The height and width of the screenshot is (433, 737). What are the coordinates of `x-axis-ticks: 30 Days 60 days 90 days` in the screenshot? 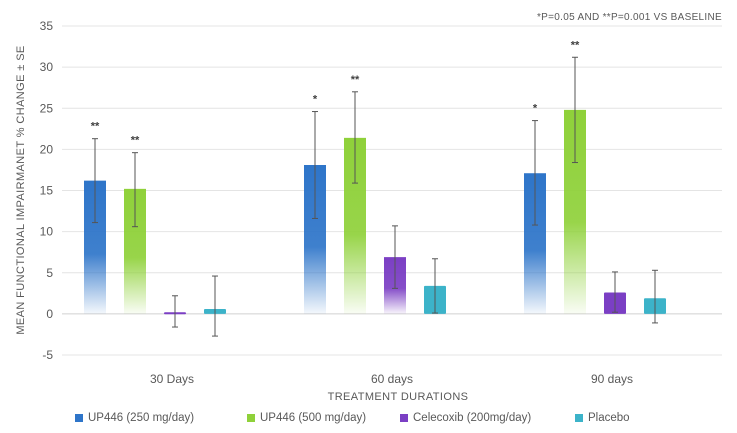 It's located at (391, 379).